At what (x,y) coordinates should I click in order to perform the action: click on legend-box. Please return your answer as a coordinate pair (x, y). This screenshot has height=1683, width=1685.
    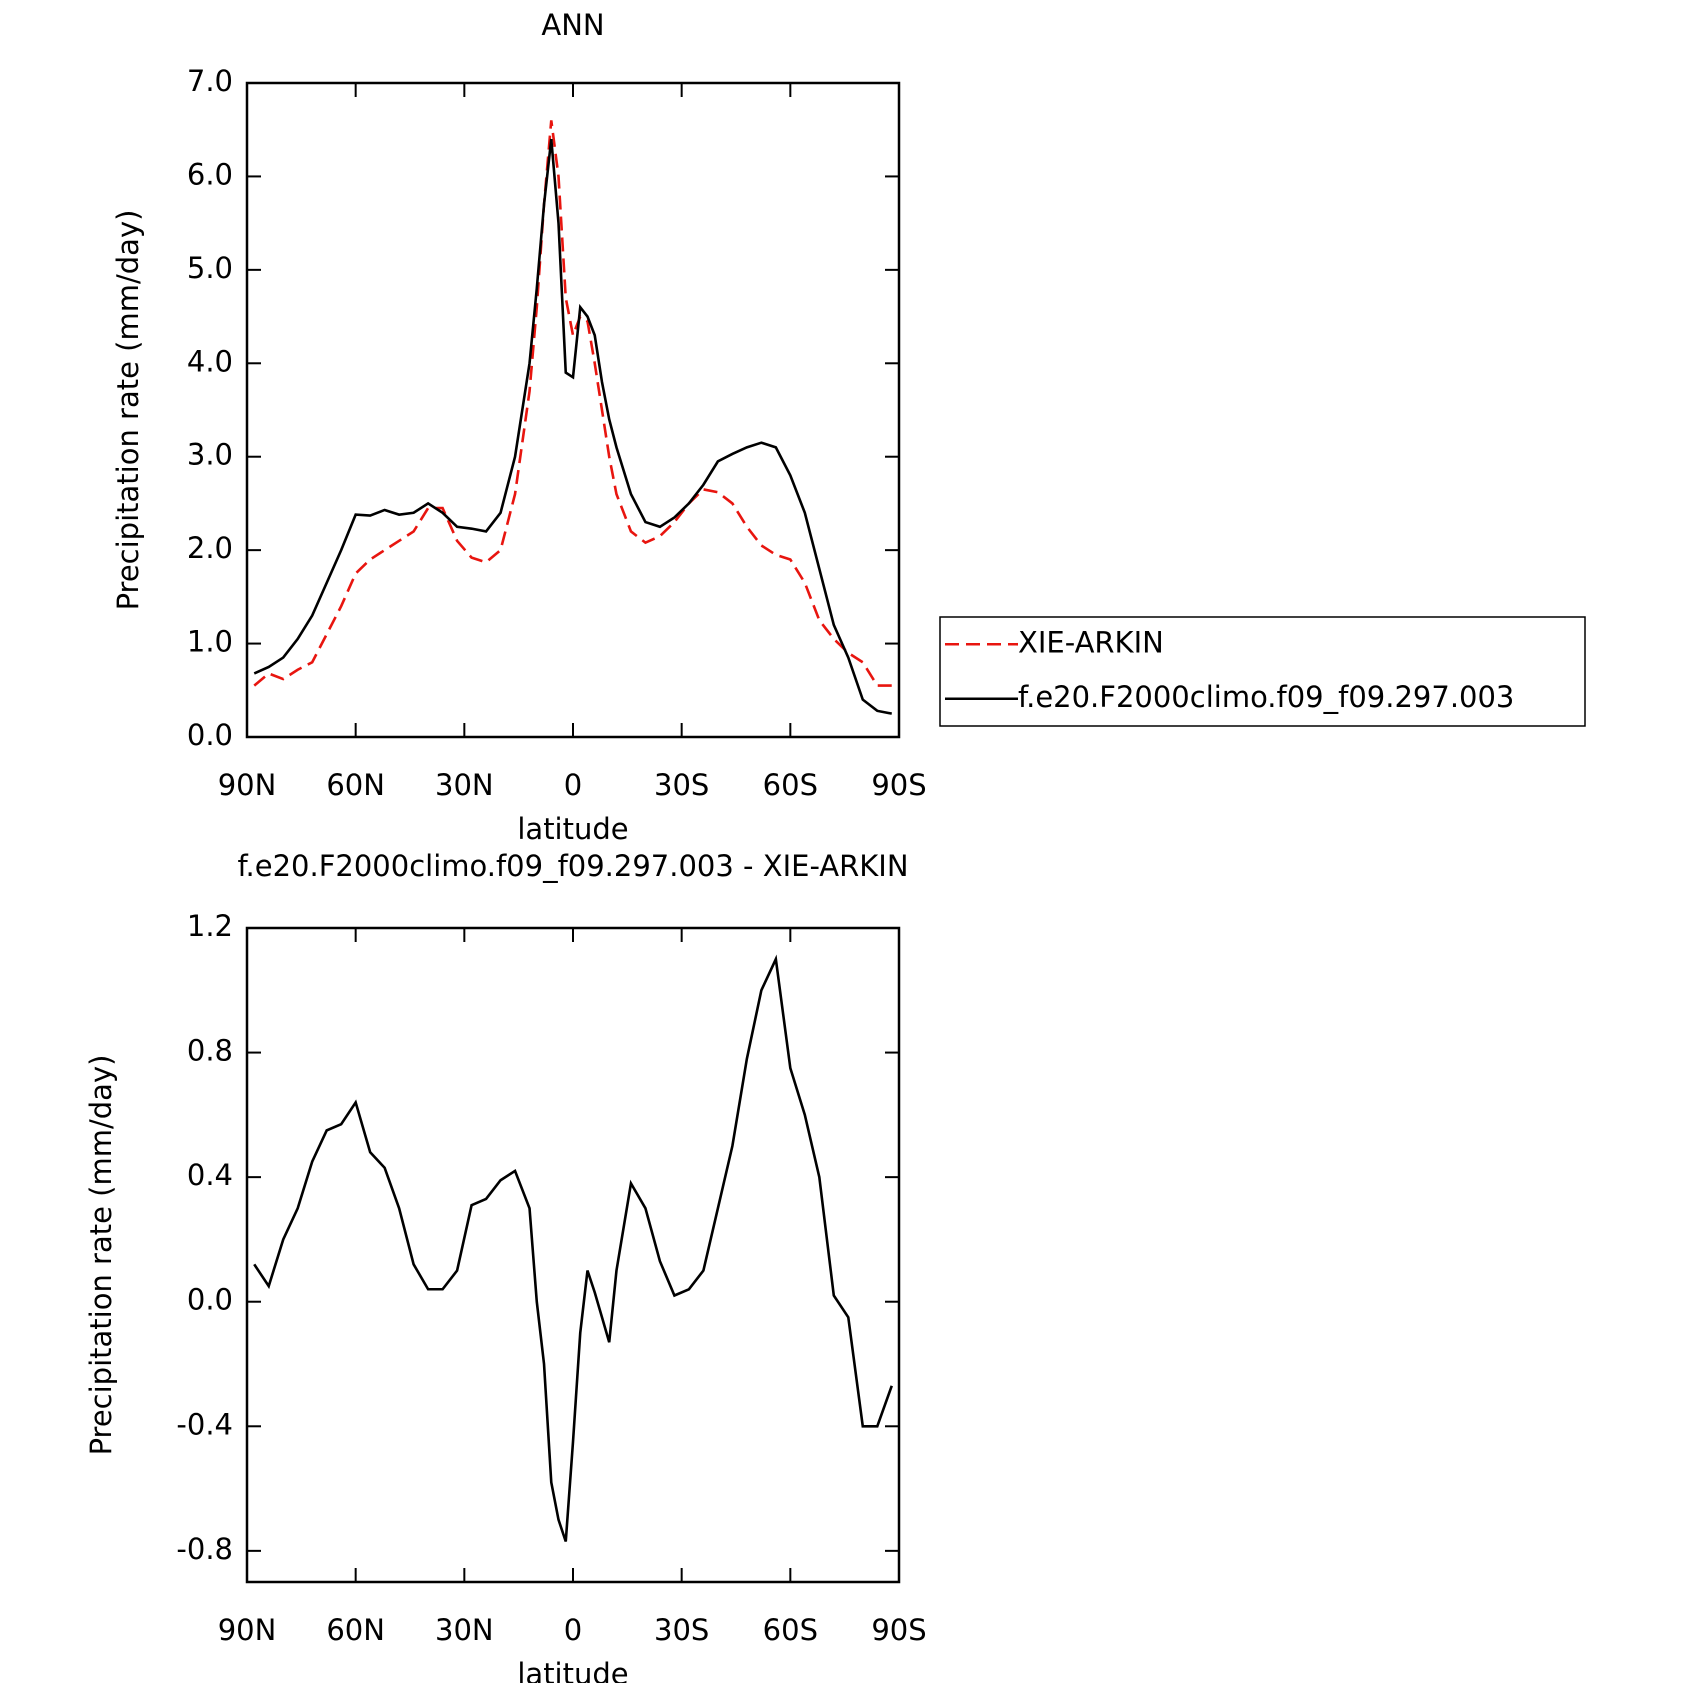
    Looking at the image, I should click on (1262, 671).